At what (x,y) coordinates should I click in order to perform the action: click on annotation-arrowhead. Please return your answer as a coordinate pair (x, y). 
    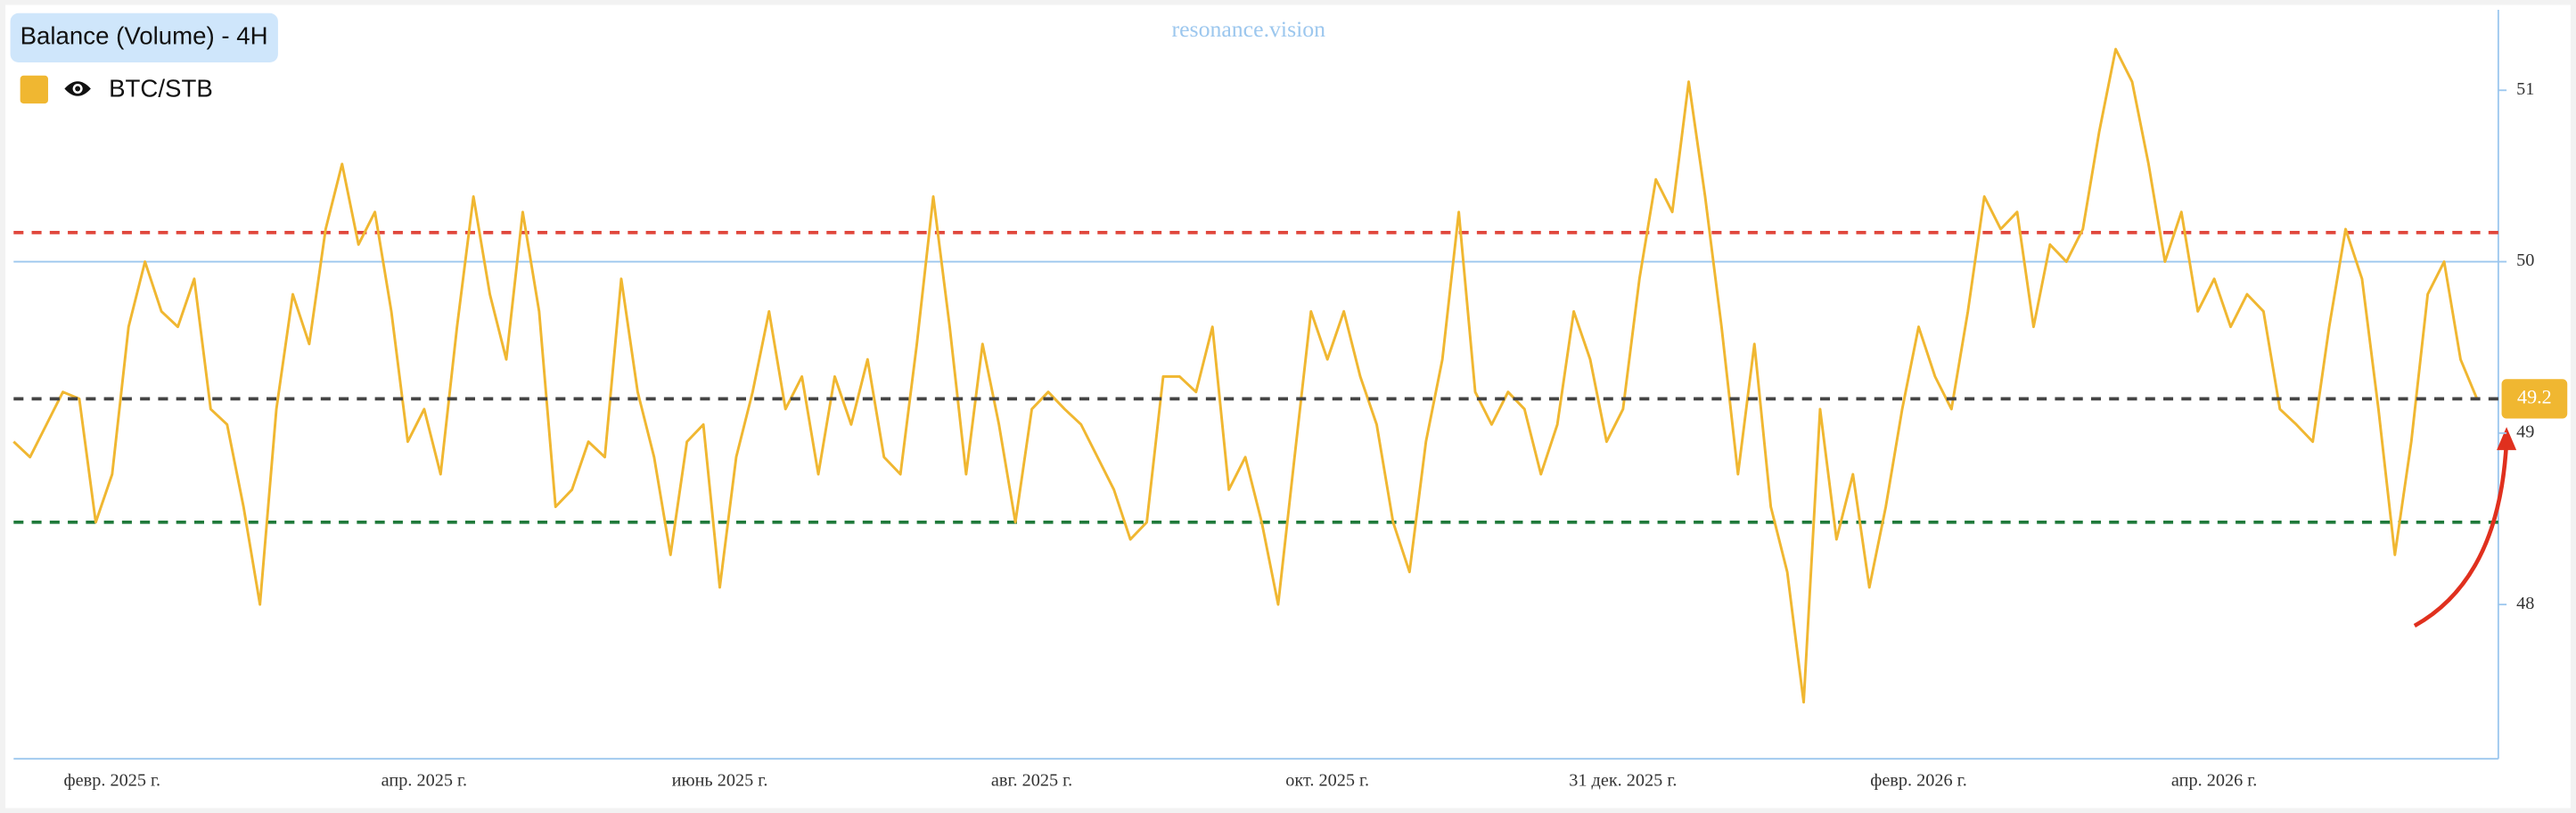
    Looking at the image, I should click on (2507, 438).